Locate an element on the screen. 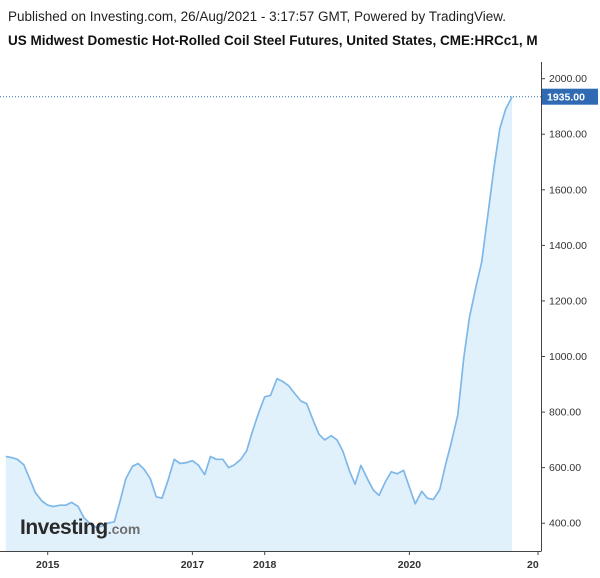 The image size is (600, 578). x-tick-label-0: 2015 is located at coordinates (48, 565).